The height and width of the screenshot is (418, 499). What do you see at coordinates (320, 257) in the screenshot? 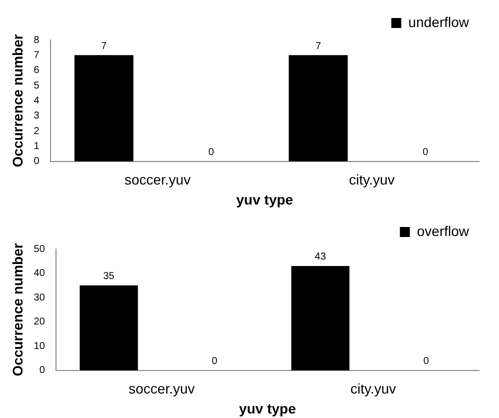
I see `data-label: 43` at bounding box center [320, 257].